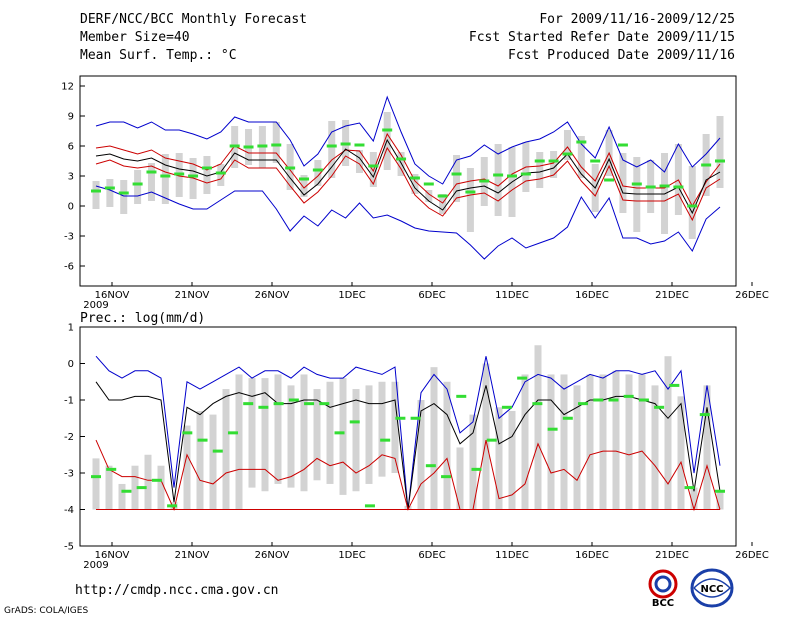 This screenshot has height=618, width=800. Describe the element at coordinates (752, 295) in the screenshot. I see `x-tick-label: 26DEC` at that location.